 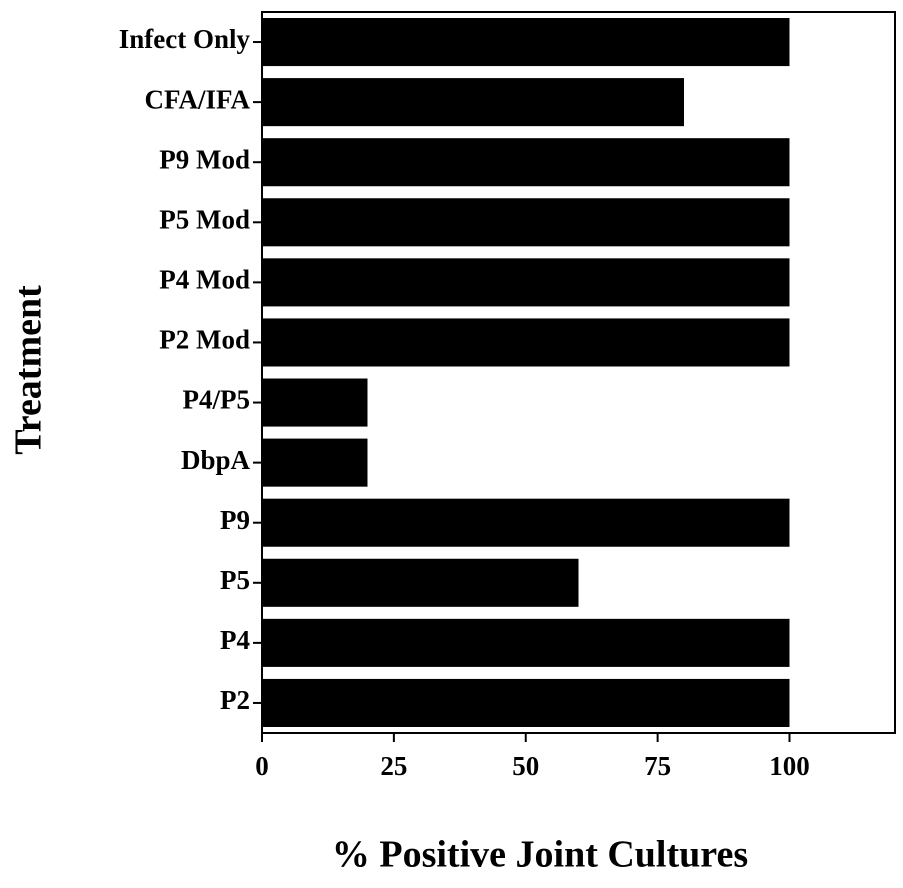 What do you see at coordinates (198, 99) in the screenshot?
I see `y-tick-label: CFA/IFA` at bounding box center [198, 99].